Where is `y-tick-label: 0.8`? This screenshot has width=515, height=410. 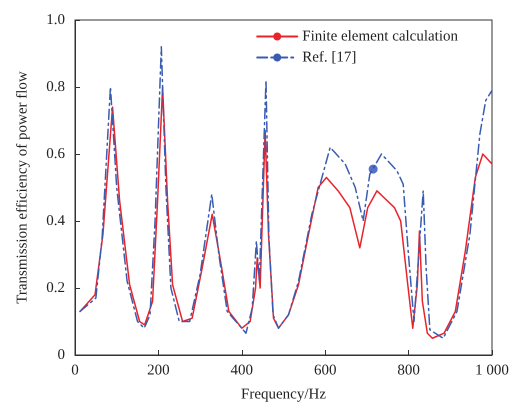
y-tick-label: 0.8 is located at coordinates (55, 87).